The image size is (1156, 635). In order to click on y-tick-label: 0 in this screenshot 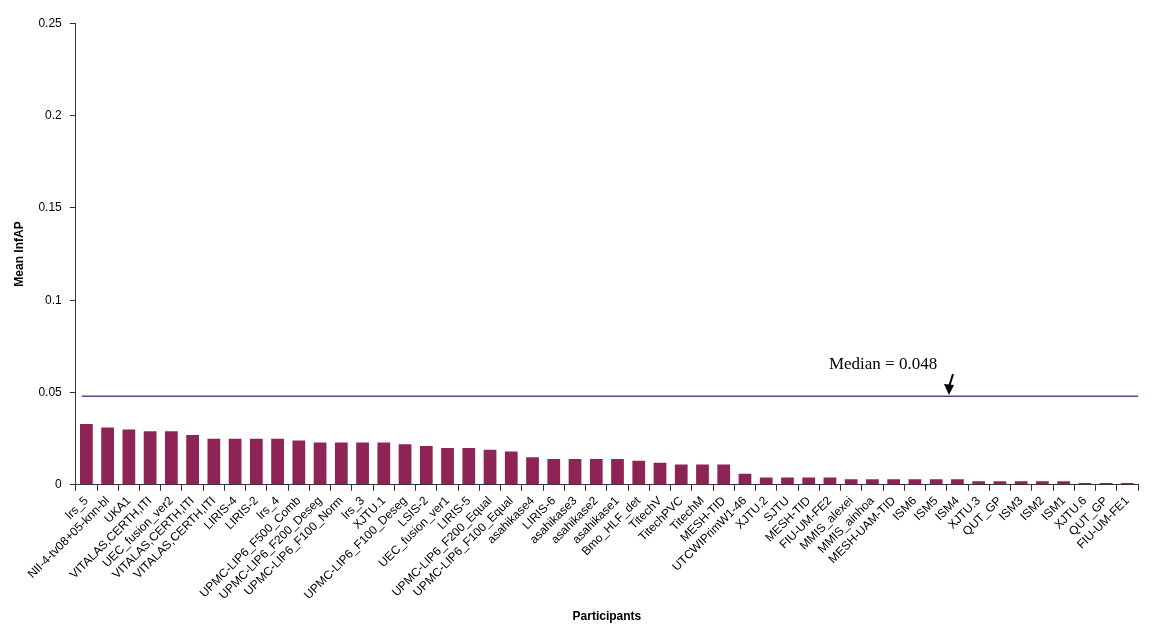, I will do `click(59, 484)`.